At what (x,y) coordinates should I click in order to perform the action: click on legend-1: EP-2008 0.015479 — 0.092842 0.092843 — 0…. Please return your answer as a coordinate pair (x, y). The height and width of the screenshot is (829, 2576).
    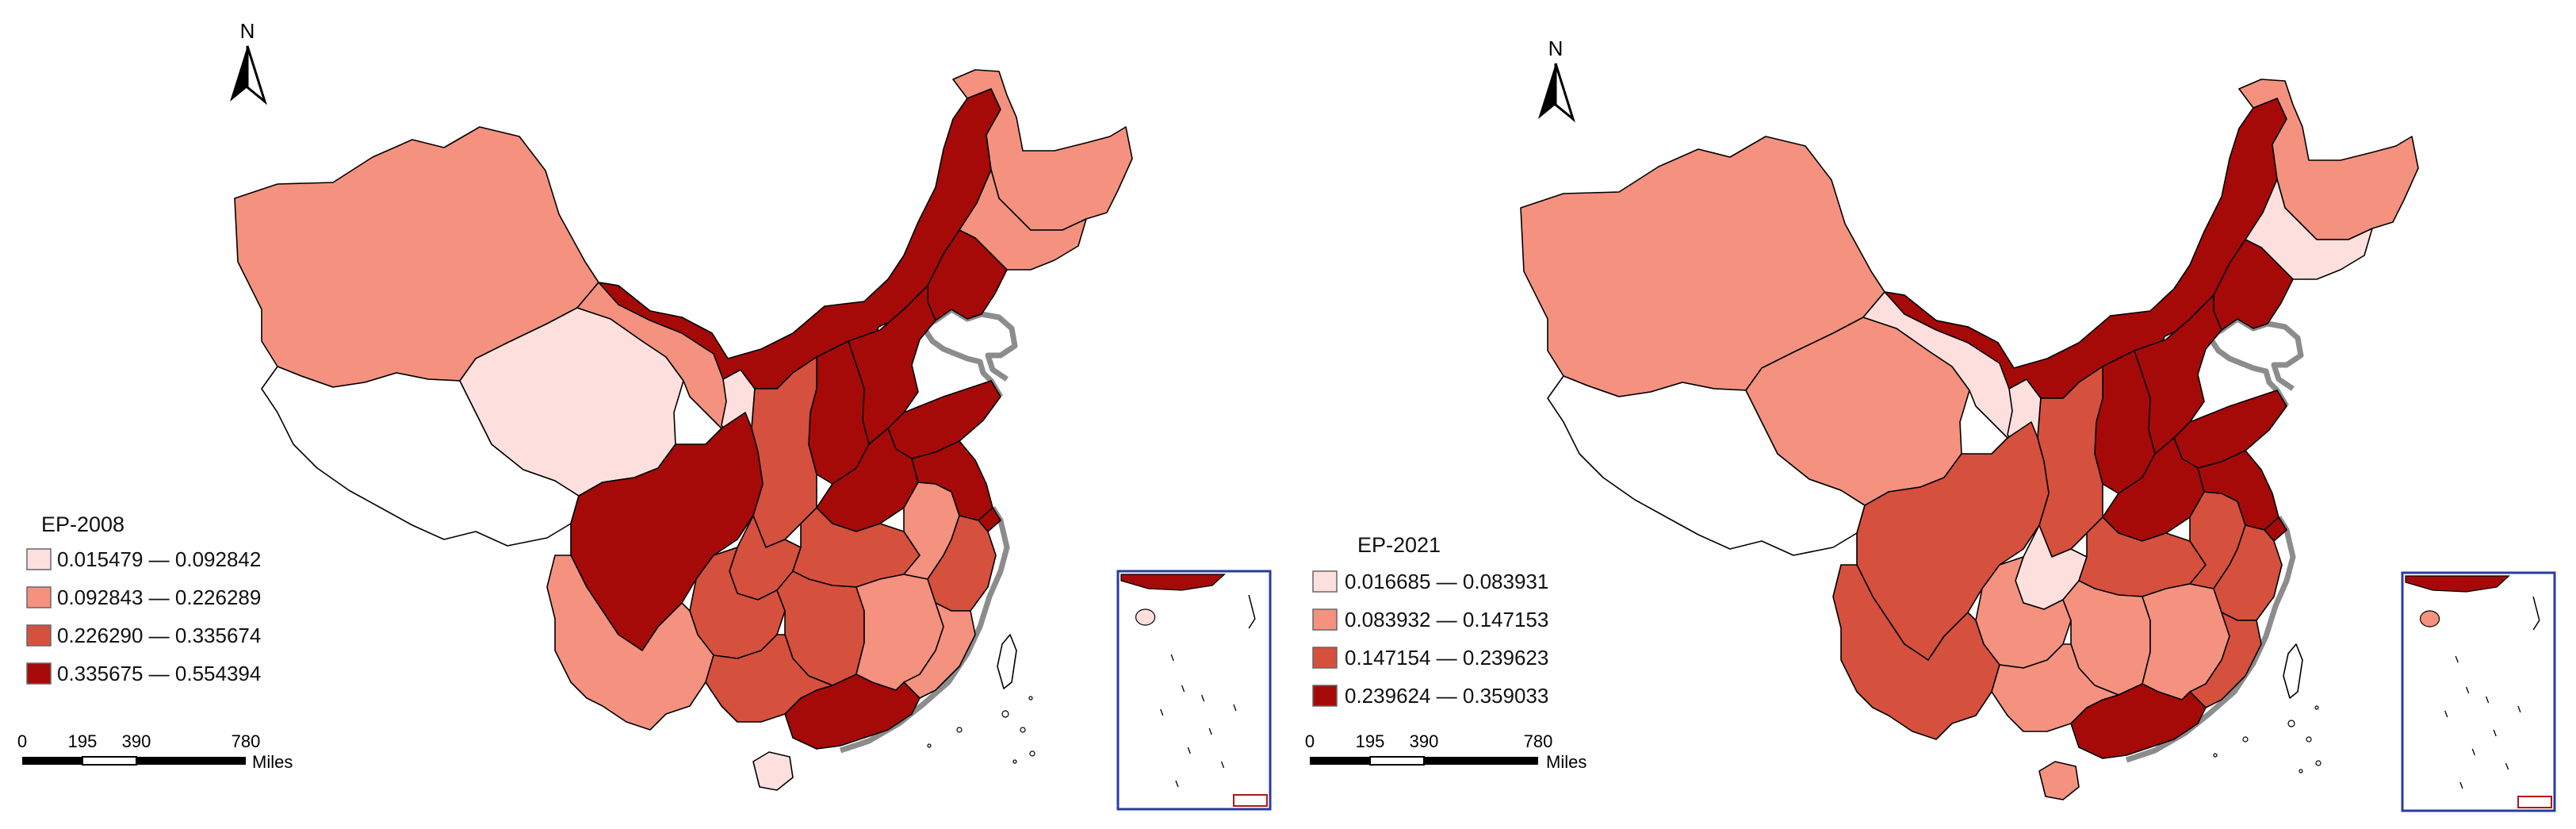
    Looking at the image, I should click on (143, 599).